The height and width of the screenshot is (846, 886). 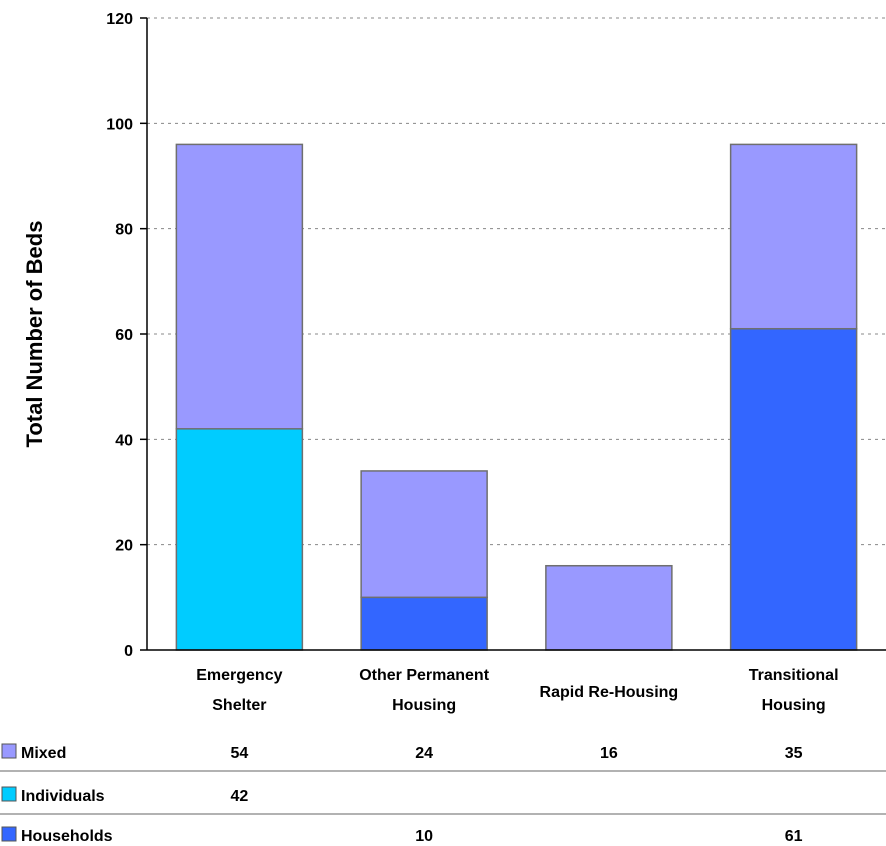 I want to click on table-value: 42, so click(x=239, y=796).